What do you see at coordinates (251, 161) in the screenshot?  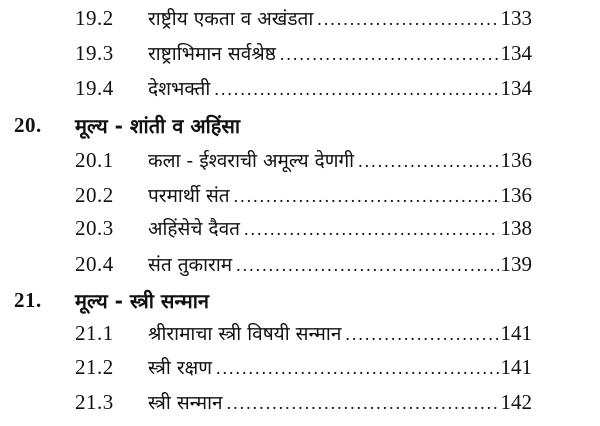 I see `section-title: कला - ईश्वराची अमूल्य देणगी` at bounding box center [251, 161].